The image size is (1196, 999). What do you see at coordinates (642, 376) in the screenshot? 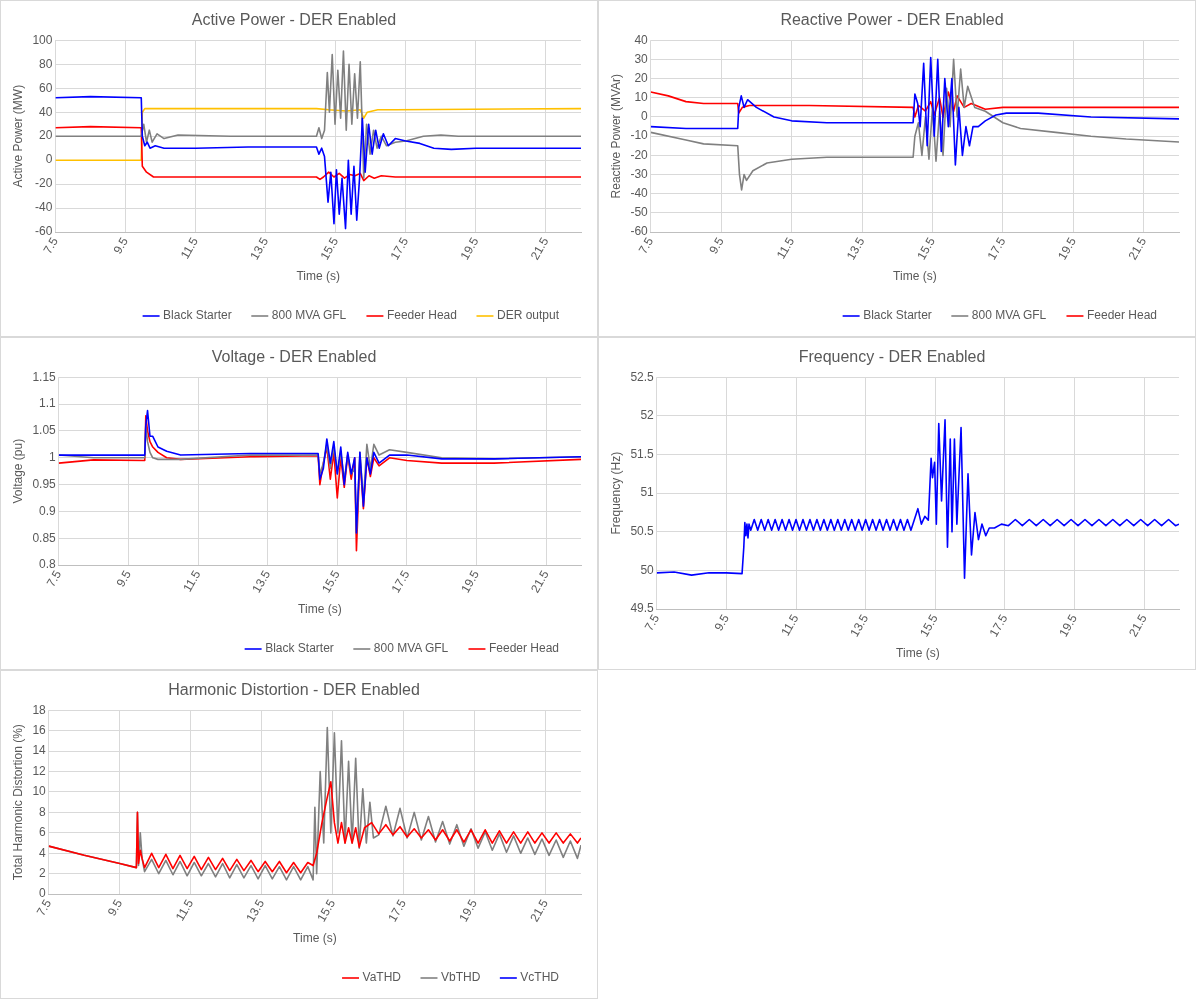
I see `y-tick-label: 52.5` at bounding box center [642, 376].